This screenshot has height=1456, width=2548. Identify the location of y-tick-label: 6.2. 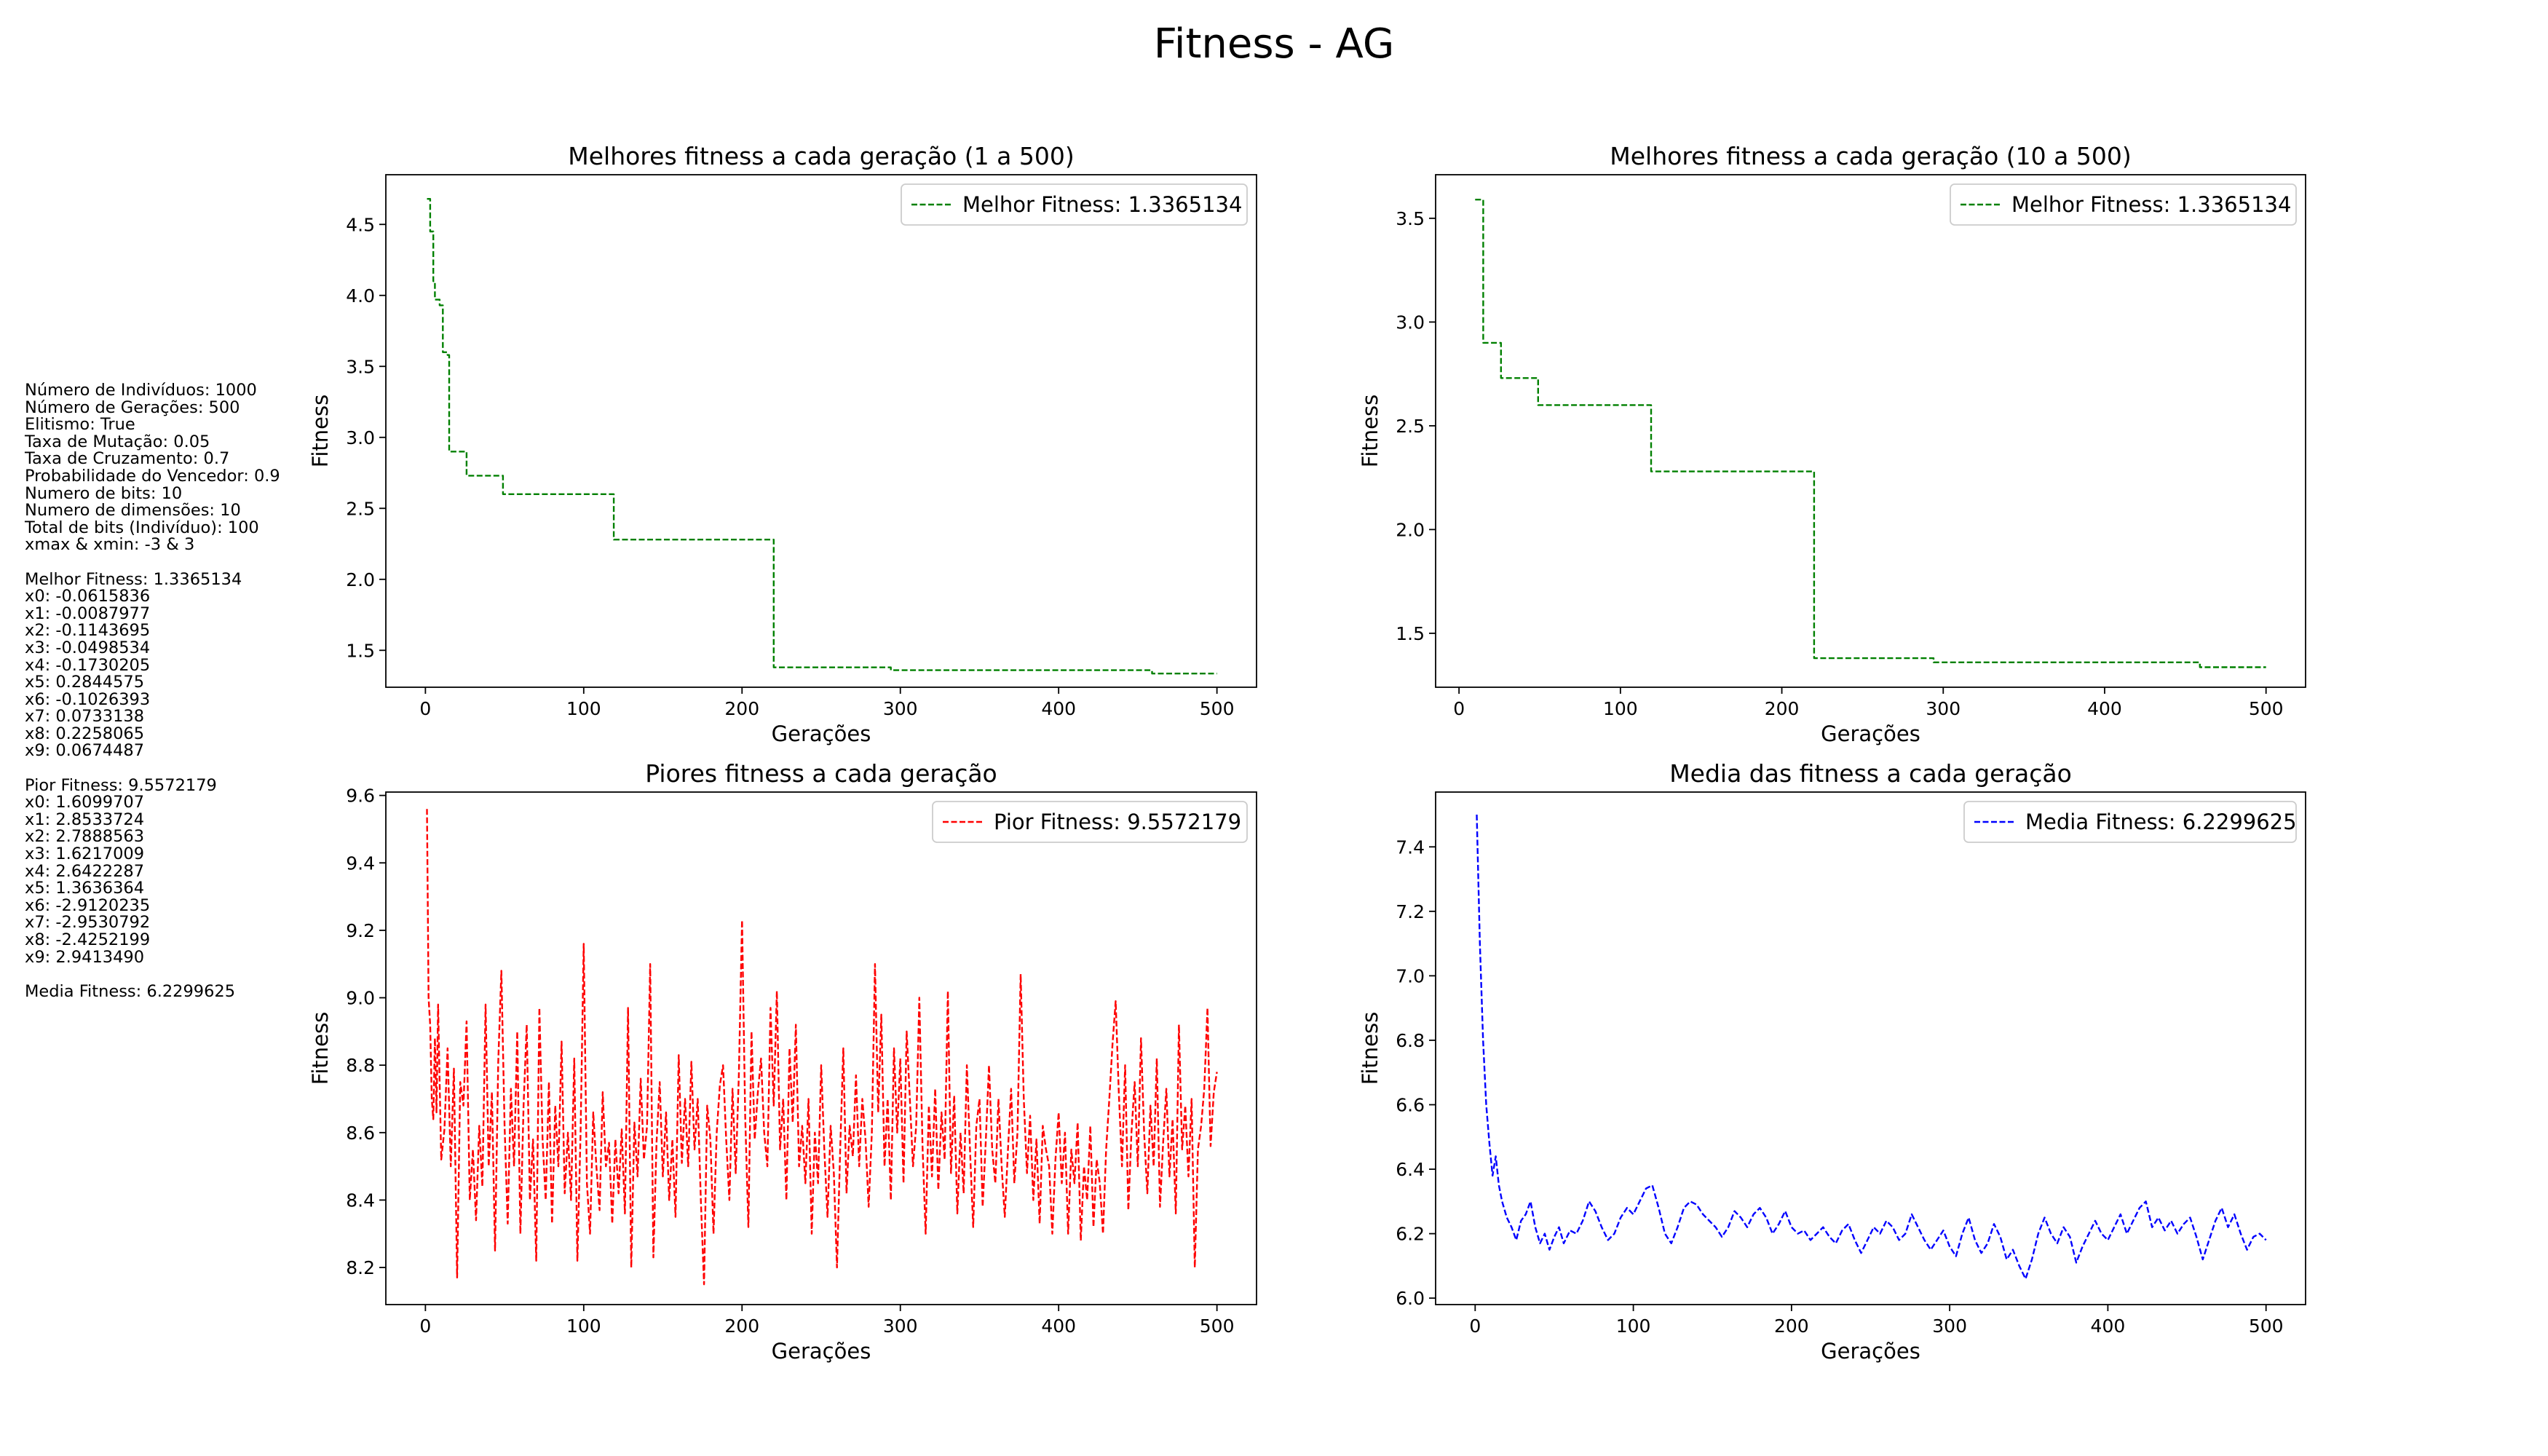
(1410, 1234).